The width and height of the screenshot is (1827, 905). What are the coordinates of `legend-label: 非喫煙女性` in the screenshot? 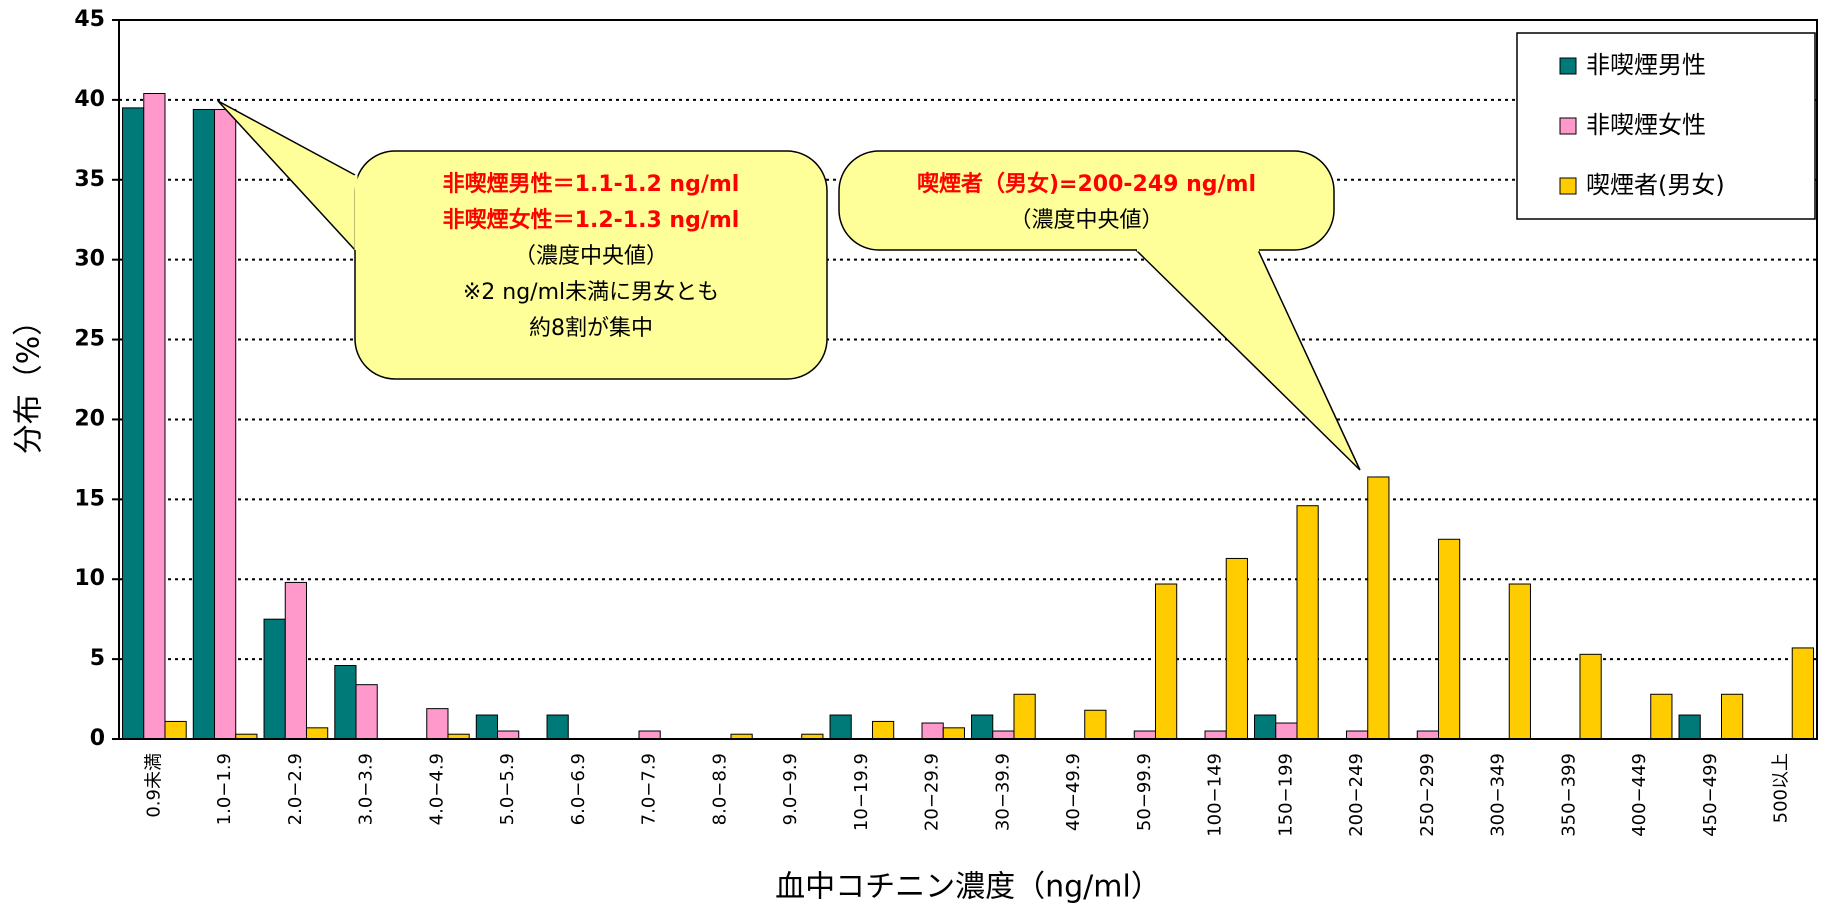 It's located at (1646, 125).